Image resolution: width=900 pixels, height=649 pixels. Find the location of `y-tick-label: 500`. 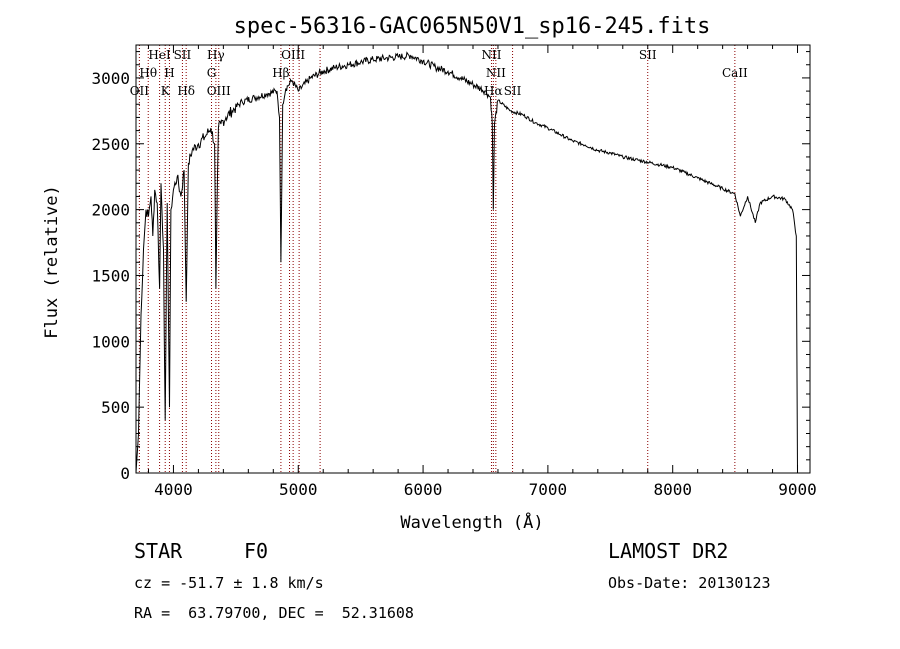

y-tick-label: 500 is located at coordinates (115, 407).